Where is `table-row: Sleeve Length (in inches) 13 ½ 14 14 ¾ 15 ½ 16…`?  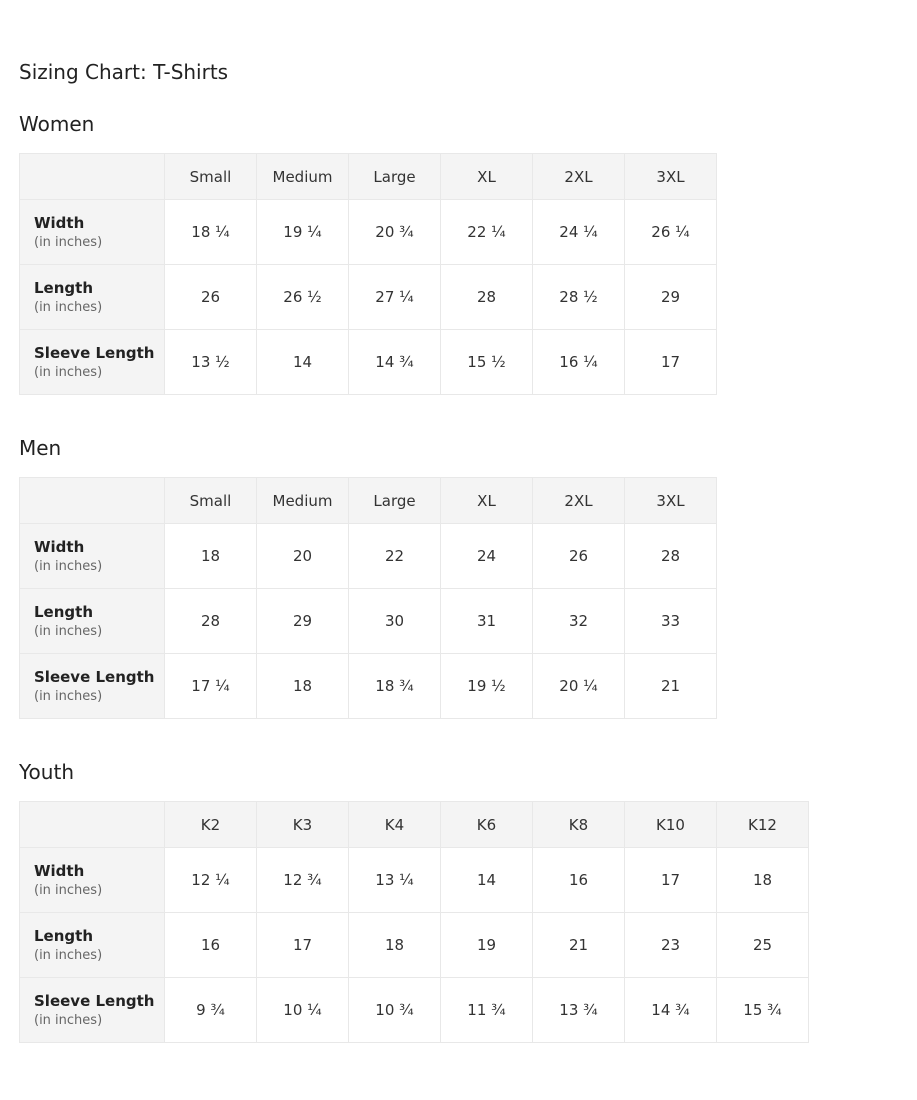
table-row: Sleeve Length (in inches) 13 ½ 14 14 ¾ 15 ½ 16… is located at coordinates (368, 362).